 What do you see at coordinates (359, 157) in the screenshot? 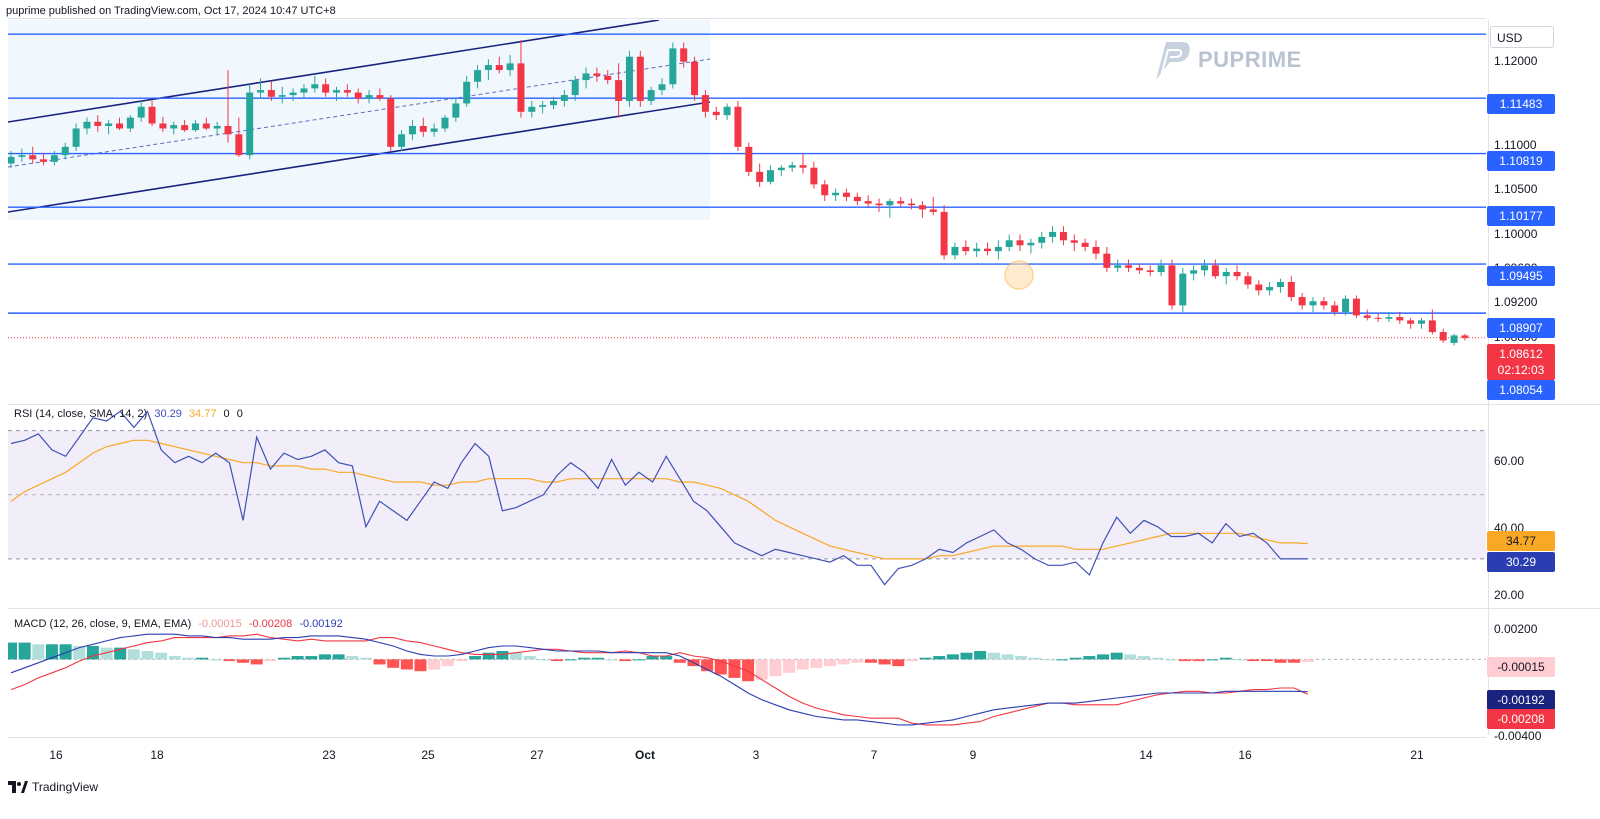
I see `channel-lower-line` at bounding box center [359, 157].